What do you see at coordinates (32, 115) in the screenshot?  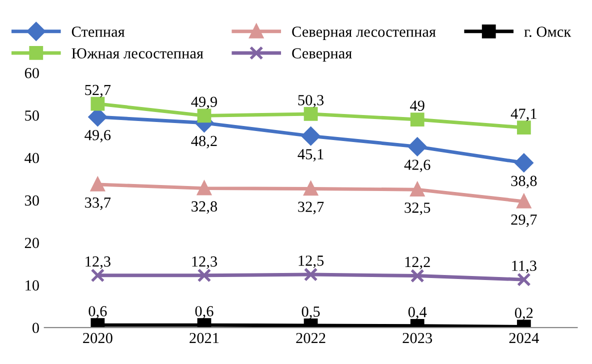 I see `y-tick-label: 50` at bounding box center [32, 115].